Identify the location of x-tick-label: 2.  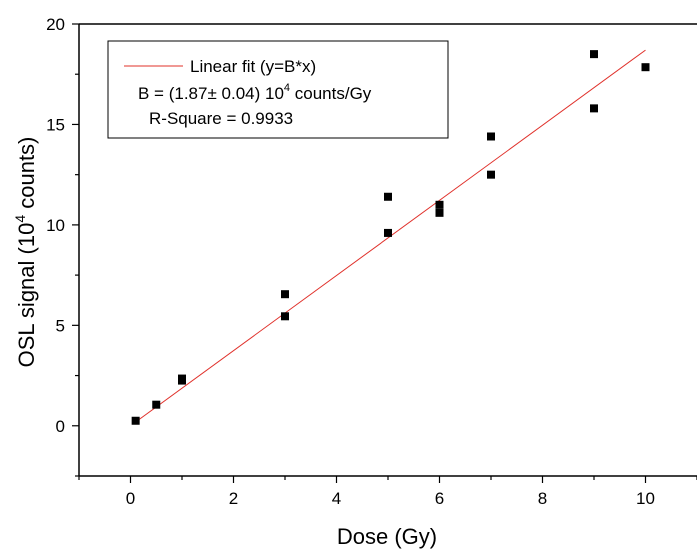
(233, 498).